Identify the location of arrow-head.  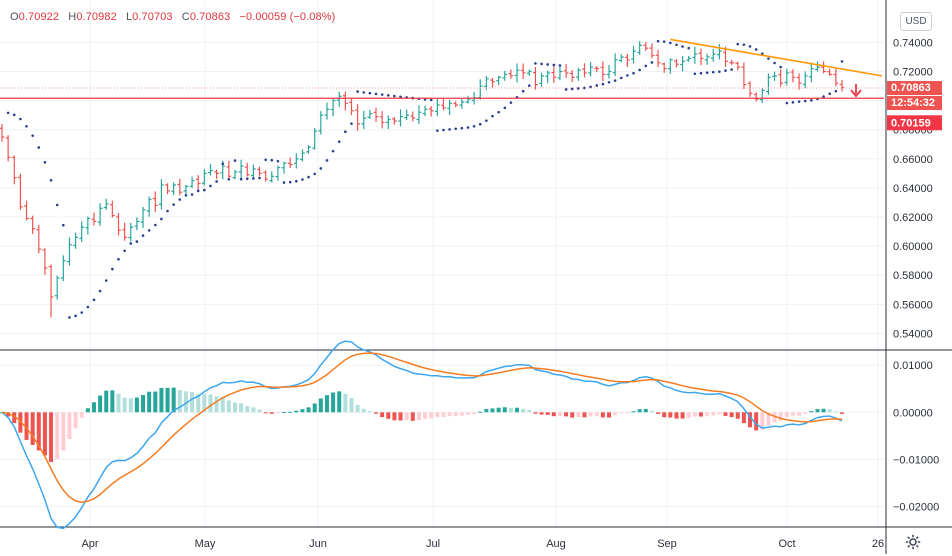
(856, 93).